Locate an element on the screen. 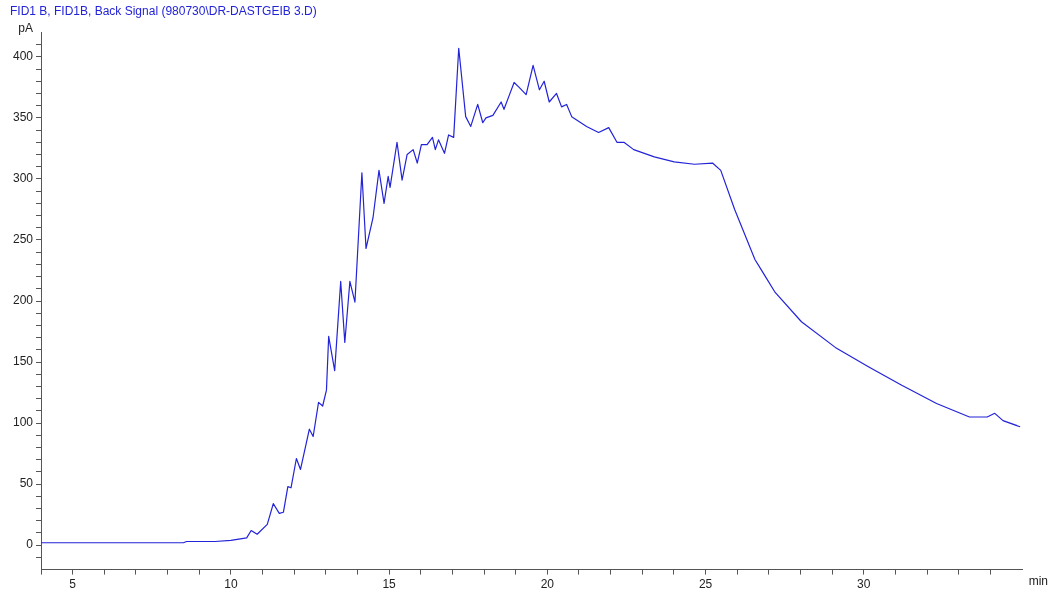 This screenshot has width=1050, height=595. y-tick-label: 250 is located at coordinates (23, 239).